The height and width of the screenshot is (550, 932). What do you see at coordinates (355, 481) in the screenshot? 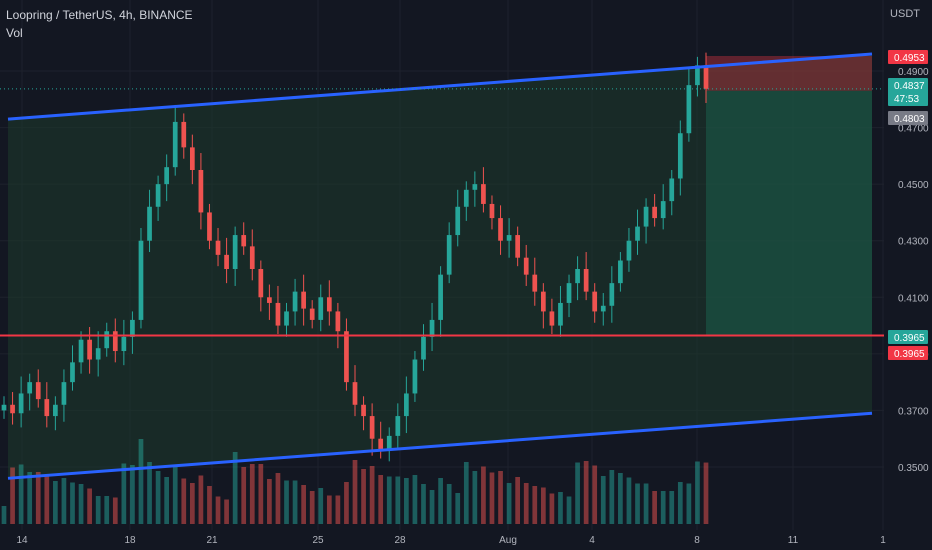
I see `volume-bars` at bounding box center [355, 481].